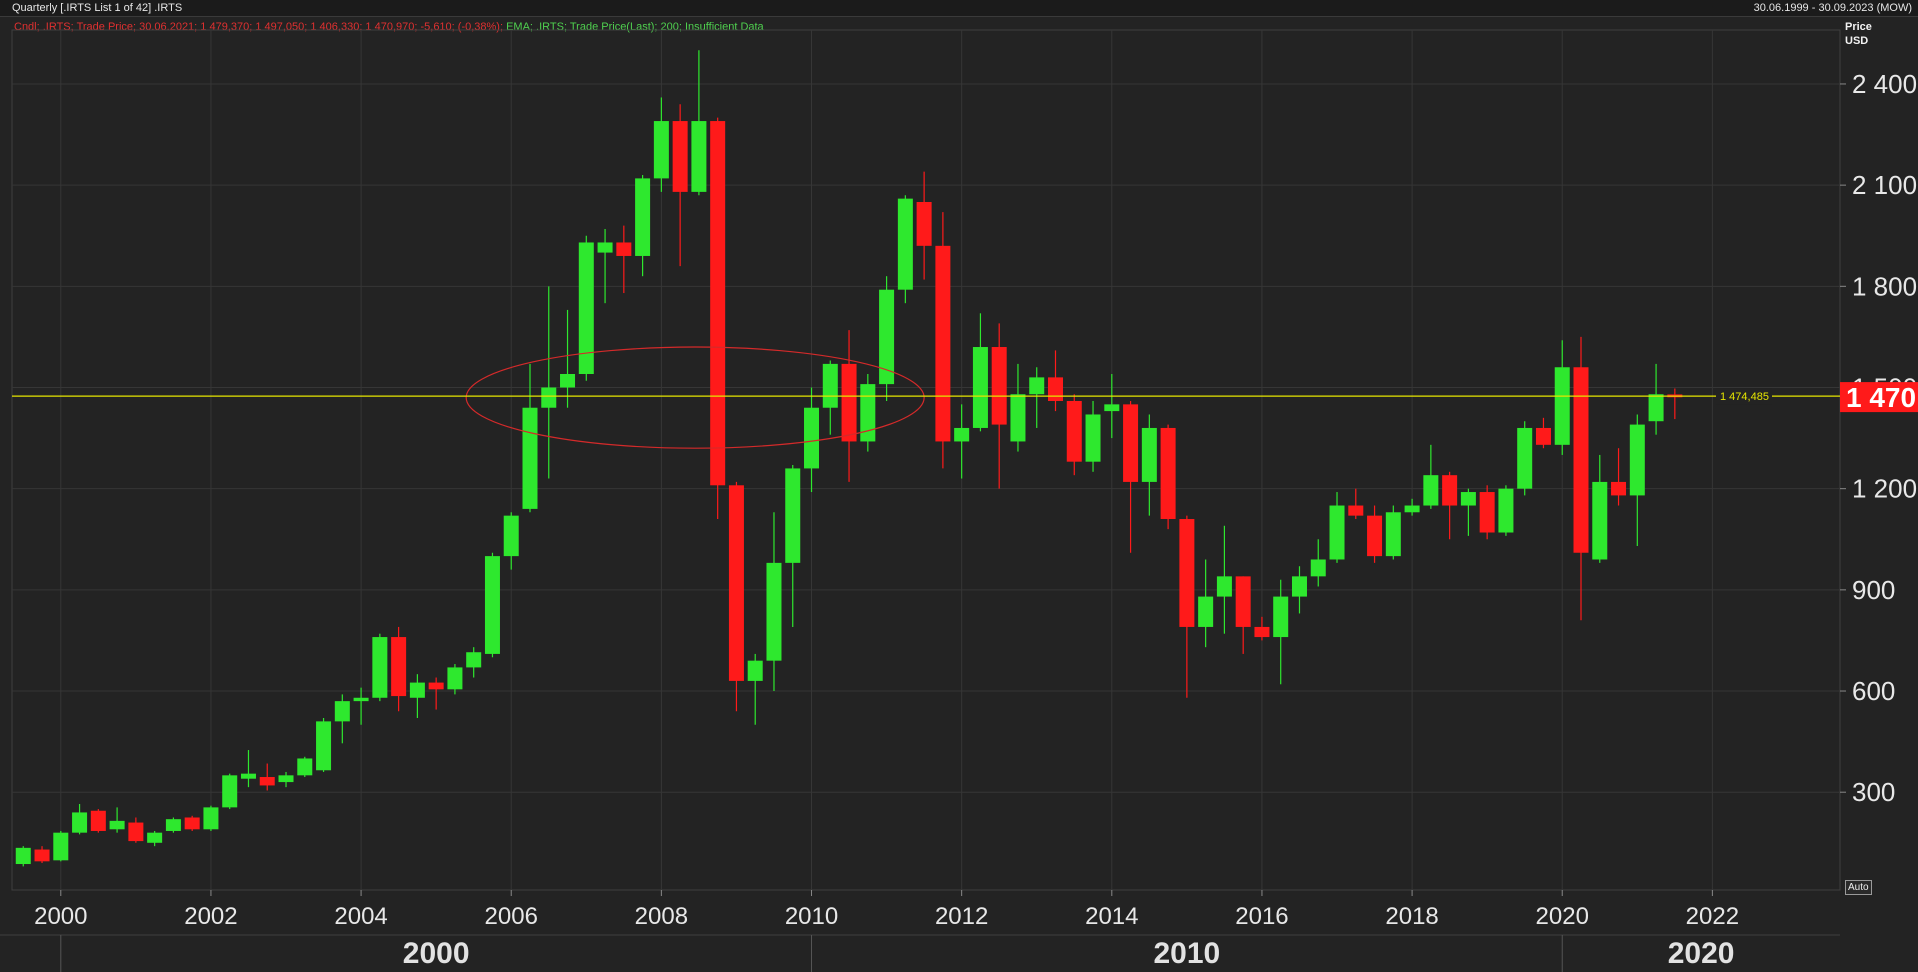 Image resolution: width=1918 pixels, height=972 pixels. Describe the element at coordinates (1562, 916) in the screenshot. I see `x-tick-label: 2020` at that location.